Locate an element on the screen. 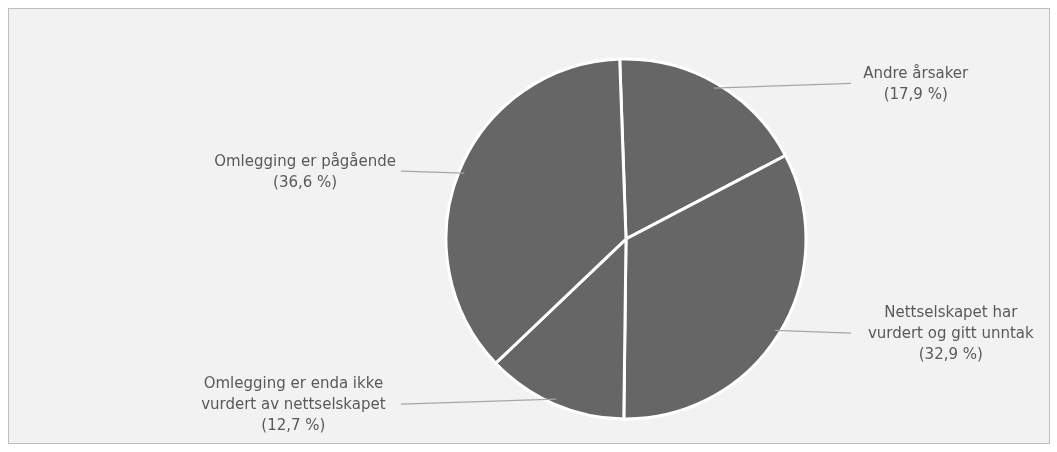 Image resolution: width=1057 pixels, height=452 pixels. data-label: (32,9 %) is located at coordinates (950, 354).